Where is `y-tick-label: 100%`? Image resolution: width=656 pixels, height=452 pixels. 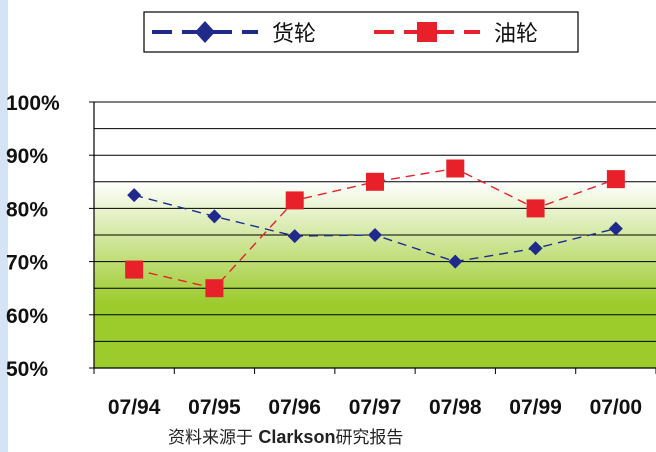 y-tick-label: 100% is located at coordinates (33, 103).